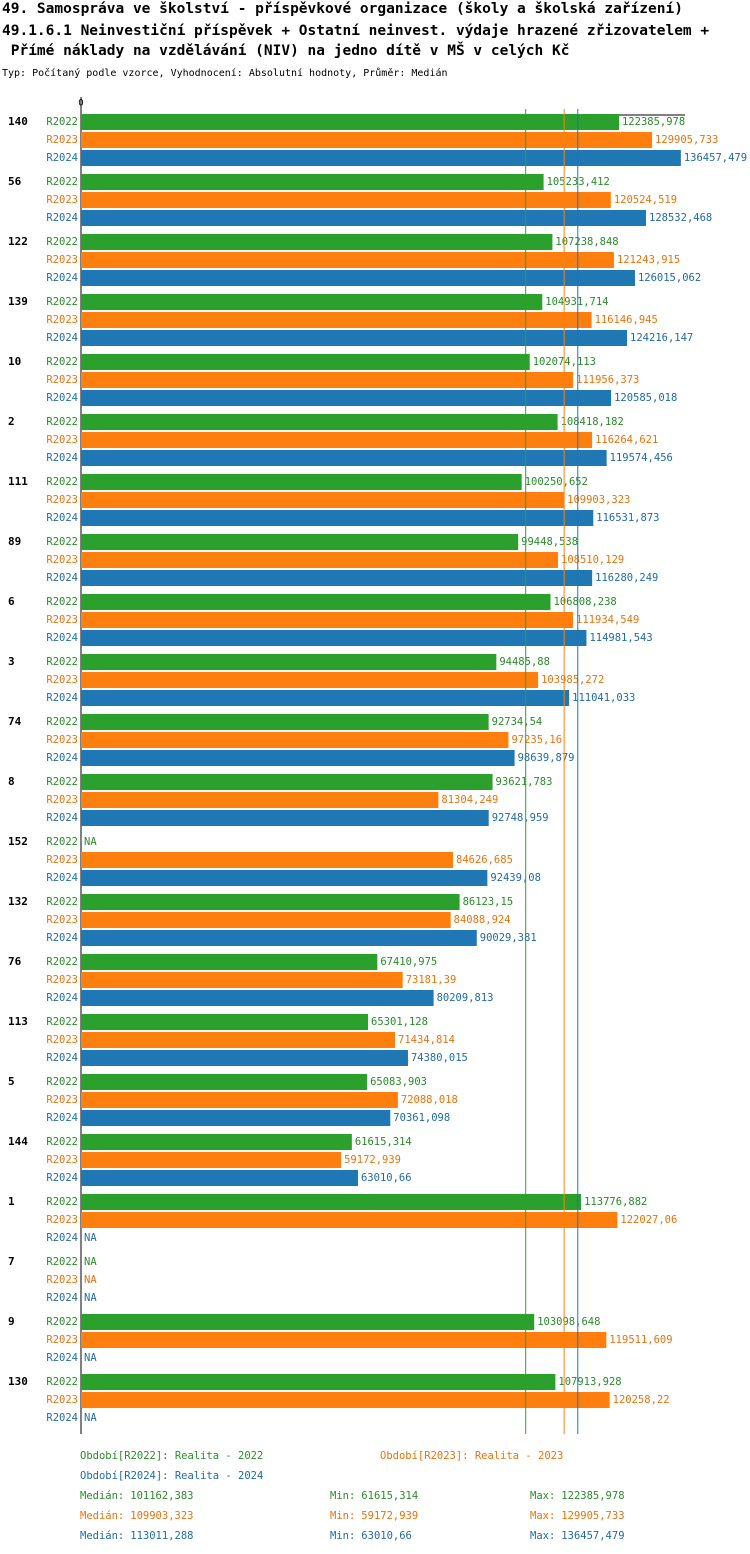  What do you see at coordinates (615, 1202) in the screenshot?
I see `value-label: 113776,882` at bounding box center [615, 1202].